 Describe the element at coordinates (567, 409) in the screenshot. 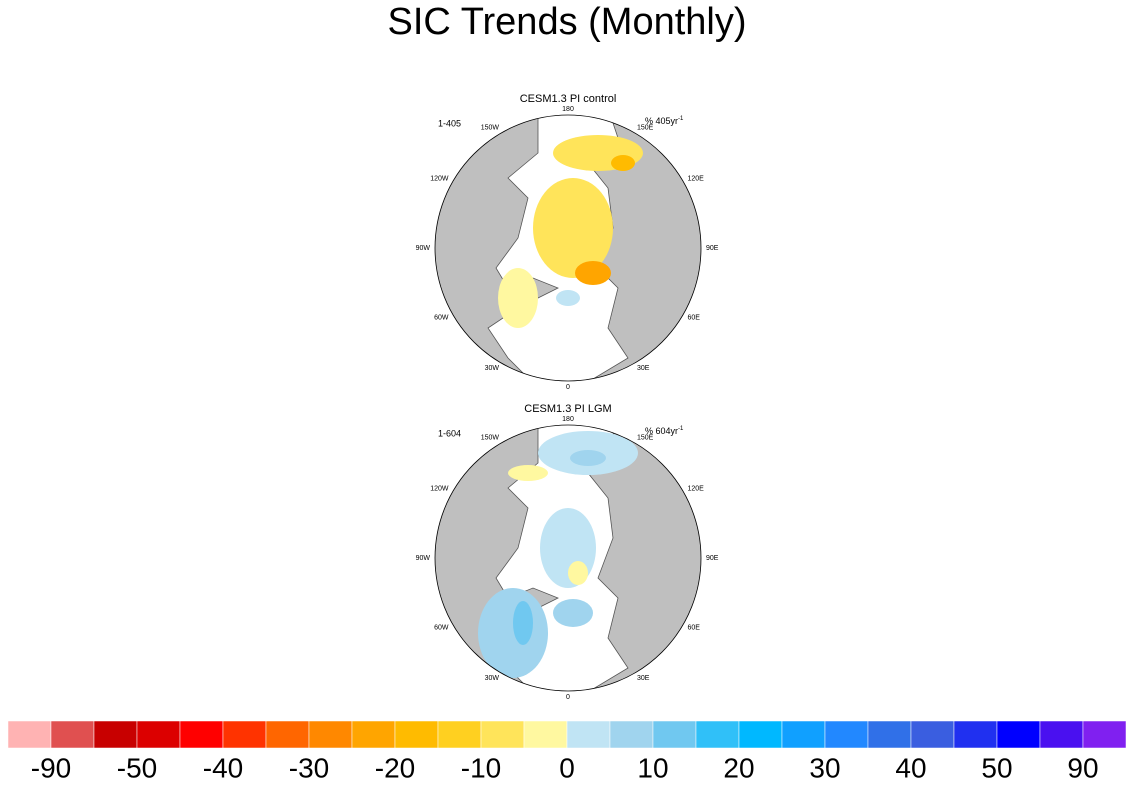

I see `panel-title: CESM1.3 PI LGM` at that location.